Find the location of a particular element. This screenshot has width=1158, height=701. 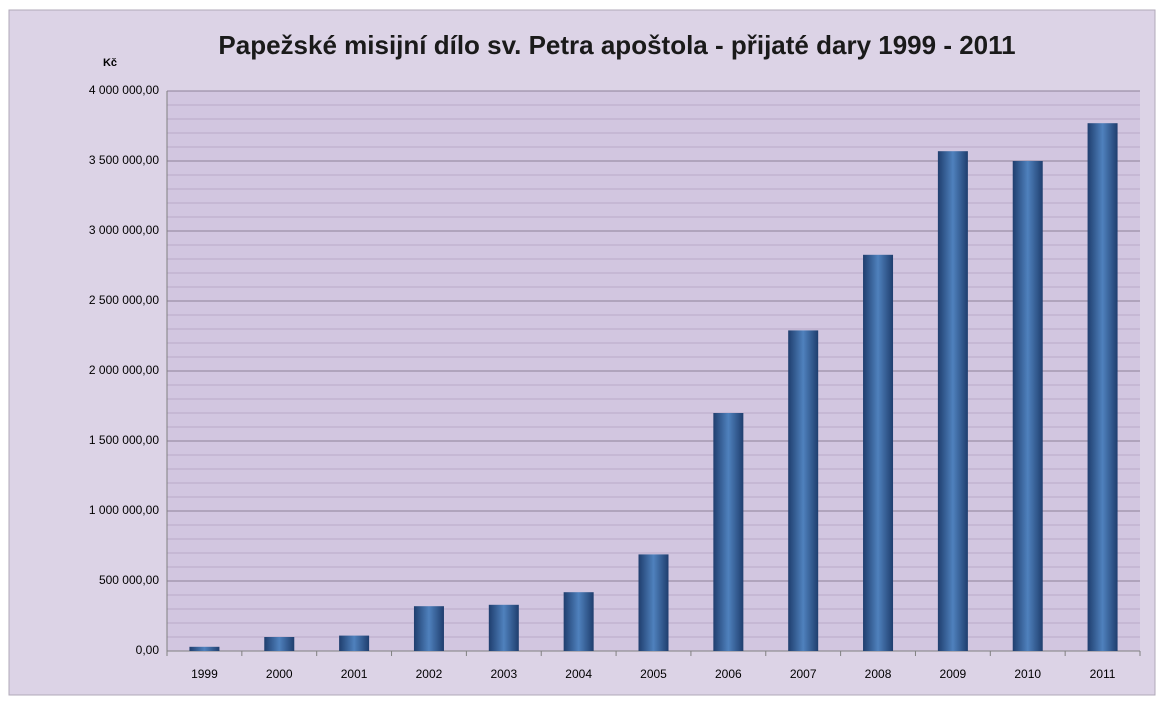

x-tick-label: 2005 is located at coordinates (653, 674).